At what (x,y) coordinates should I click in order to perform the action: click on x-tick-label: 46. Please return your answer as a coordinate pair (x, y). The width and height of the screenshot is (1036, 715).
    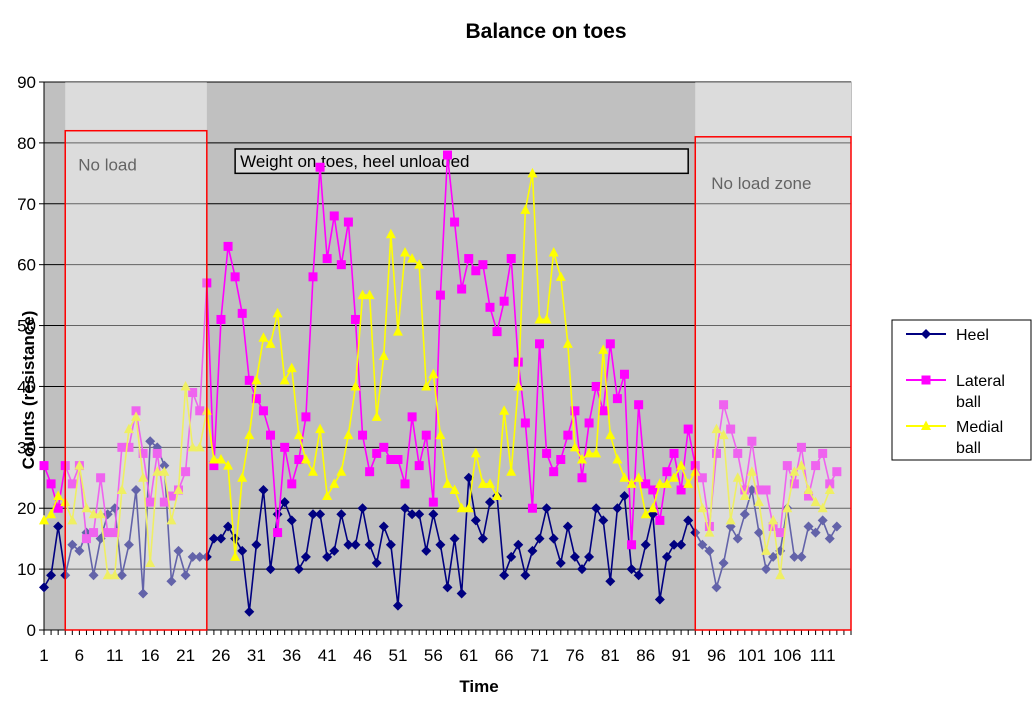
    Looking at the image, I should click on (362, 655).